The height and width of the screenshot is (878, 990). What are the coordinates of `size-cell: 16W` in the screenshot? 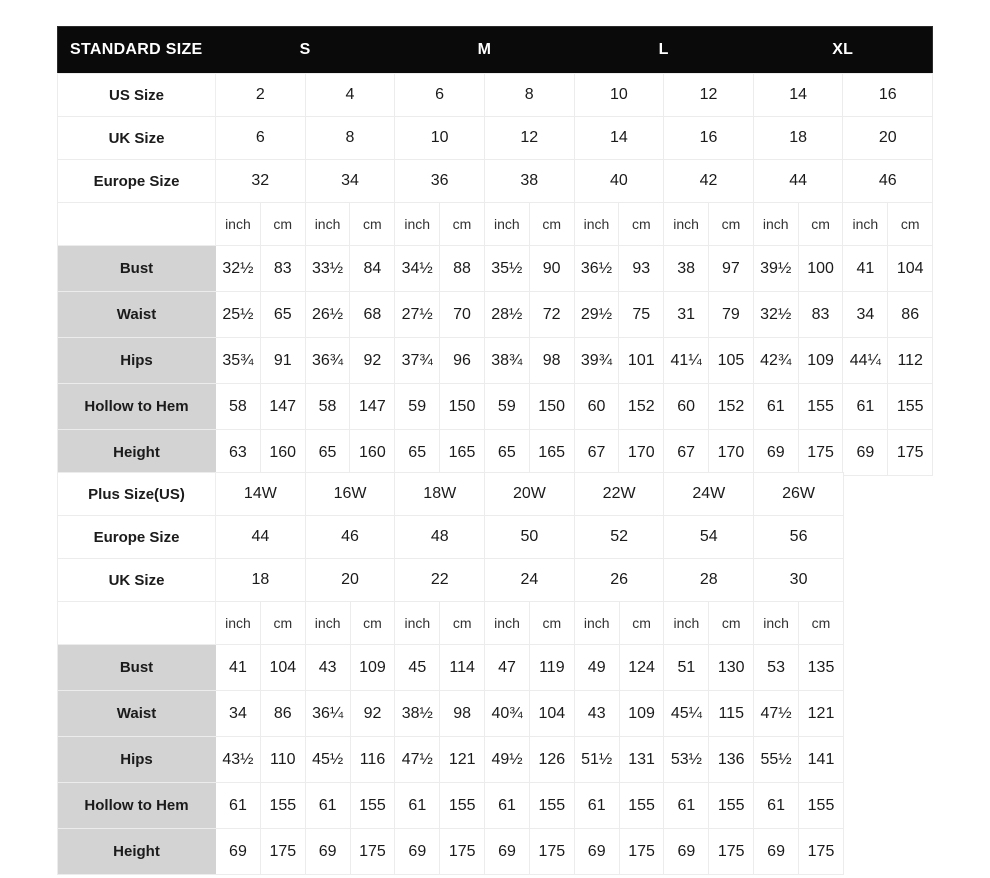 It's located at (350, 494).